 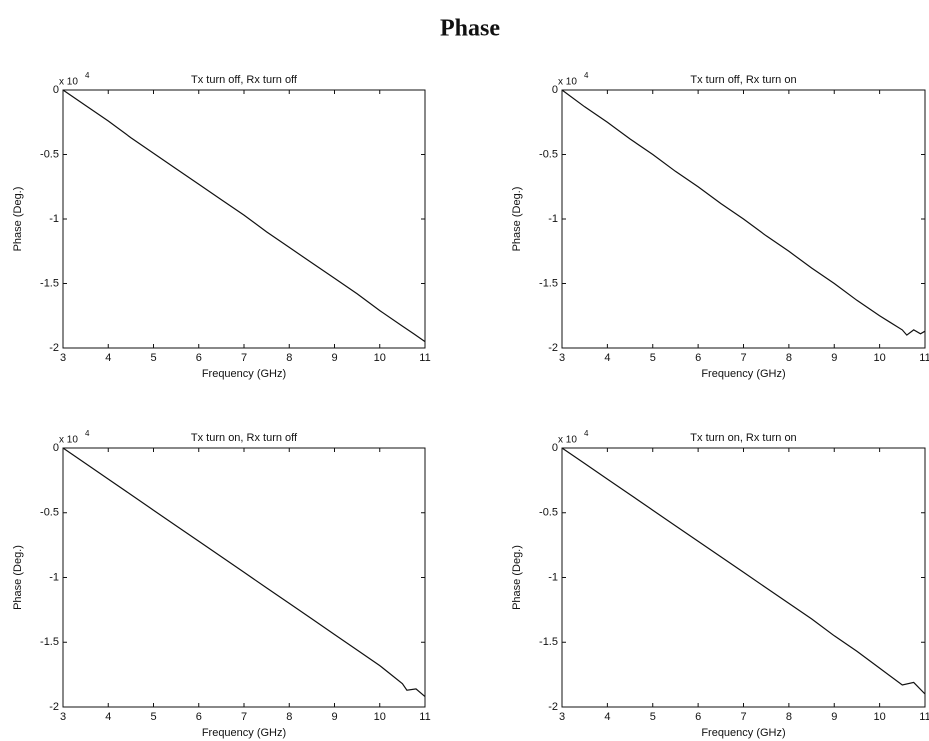 I want to click on page-title: Phase, so click(x=470, y=29).